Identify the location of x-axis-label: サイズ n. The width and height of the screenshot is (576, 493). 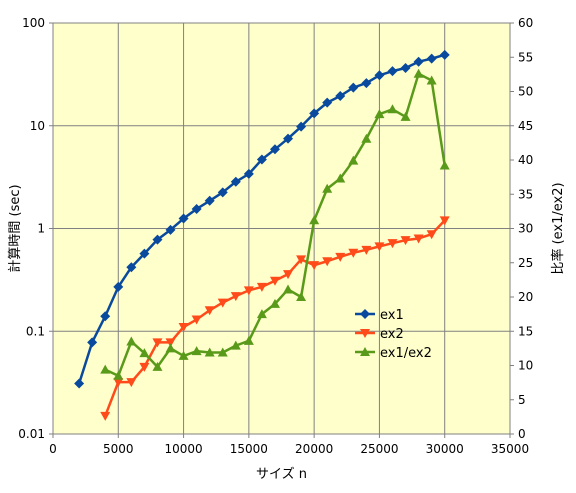
(281, 474).